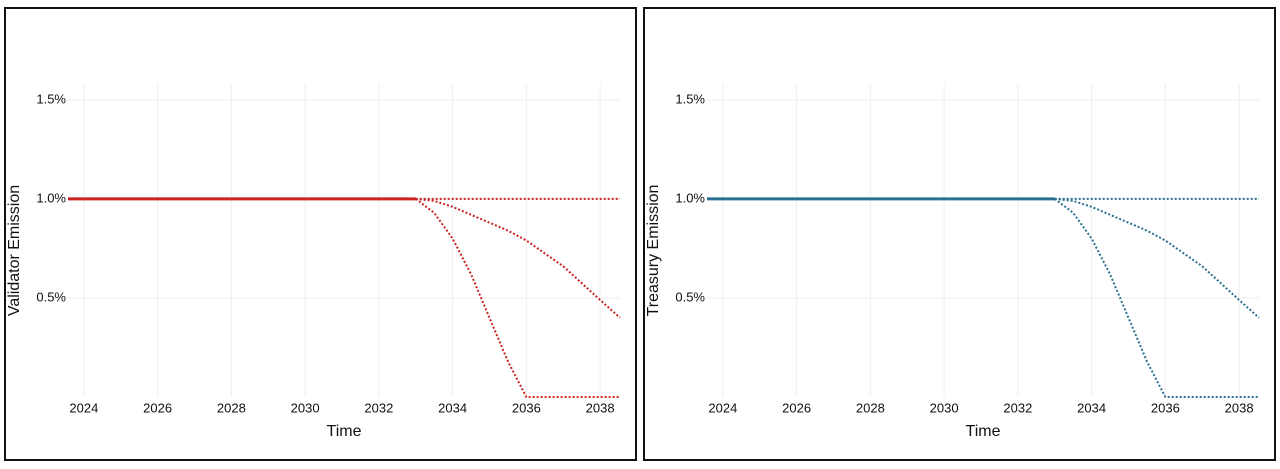 The image size is (1280, 469). I want to click on y-axis-title: Treasury Emission, so click(653, 251).